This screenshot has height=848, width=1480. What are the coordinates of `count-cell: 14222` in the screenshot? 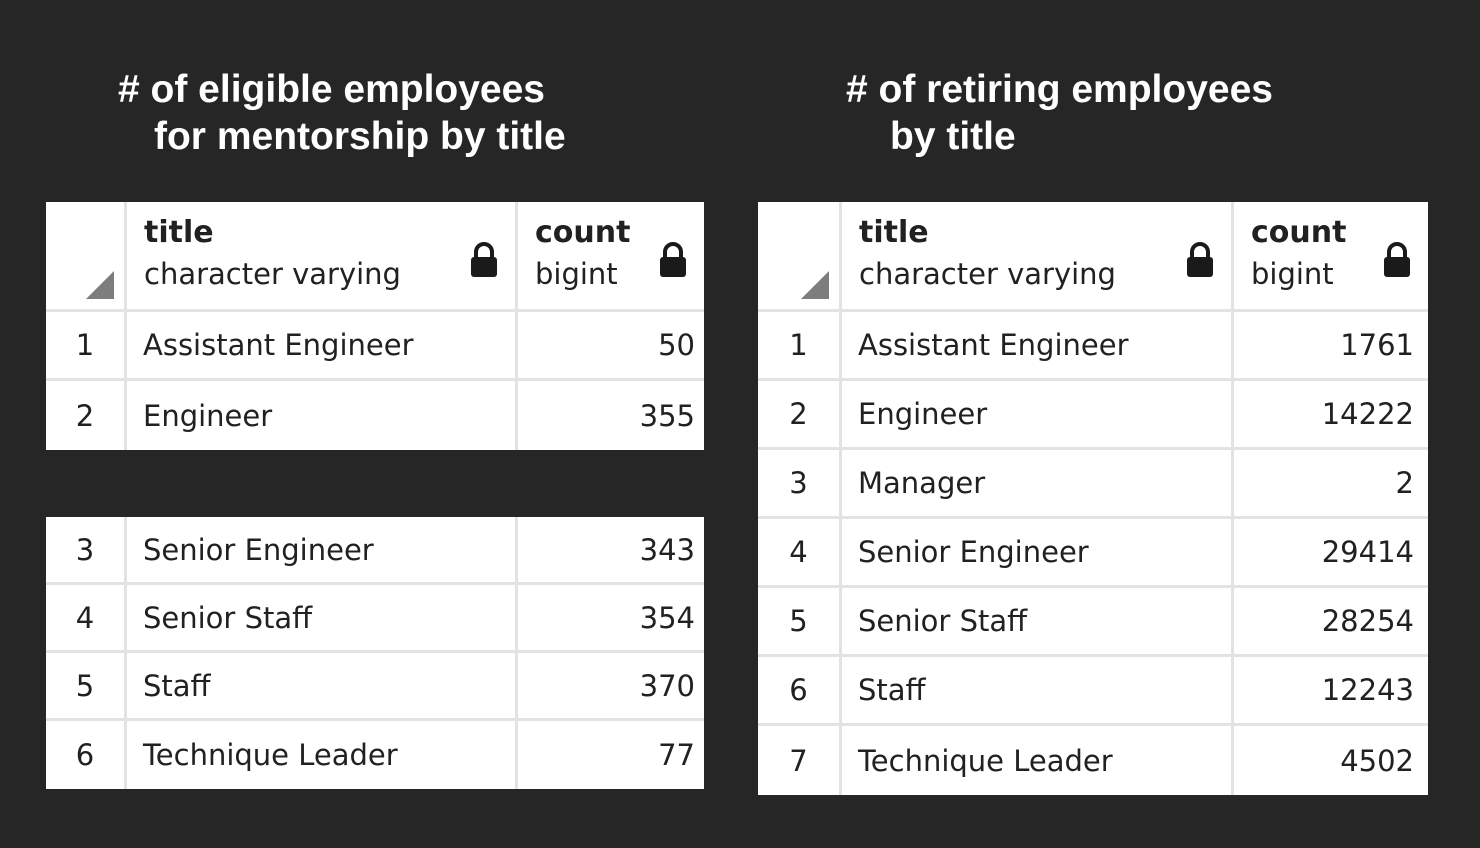 It's located at (1367, 414).